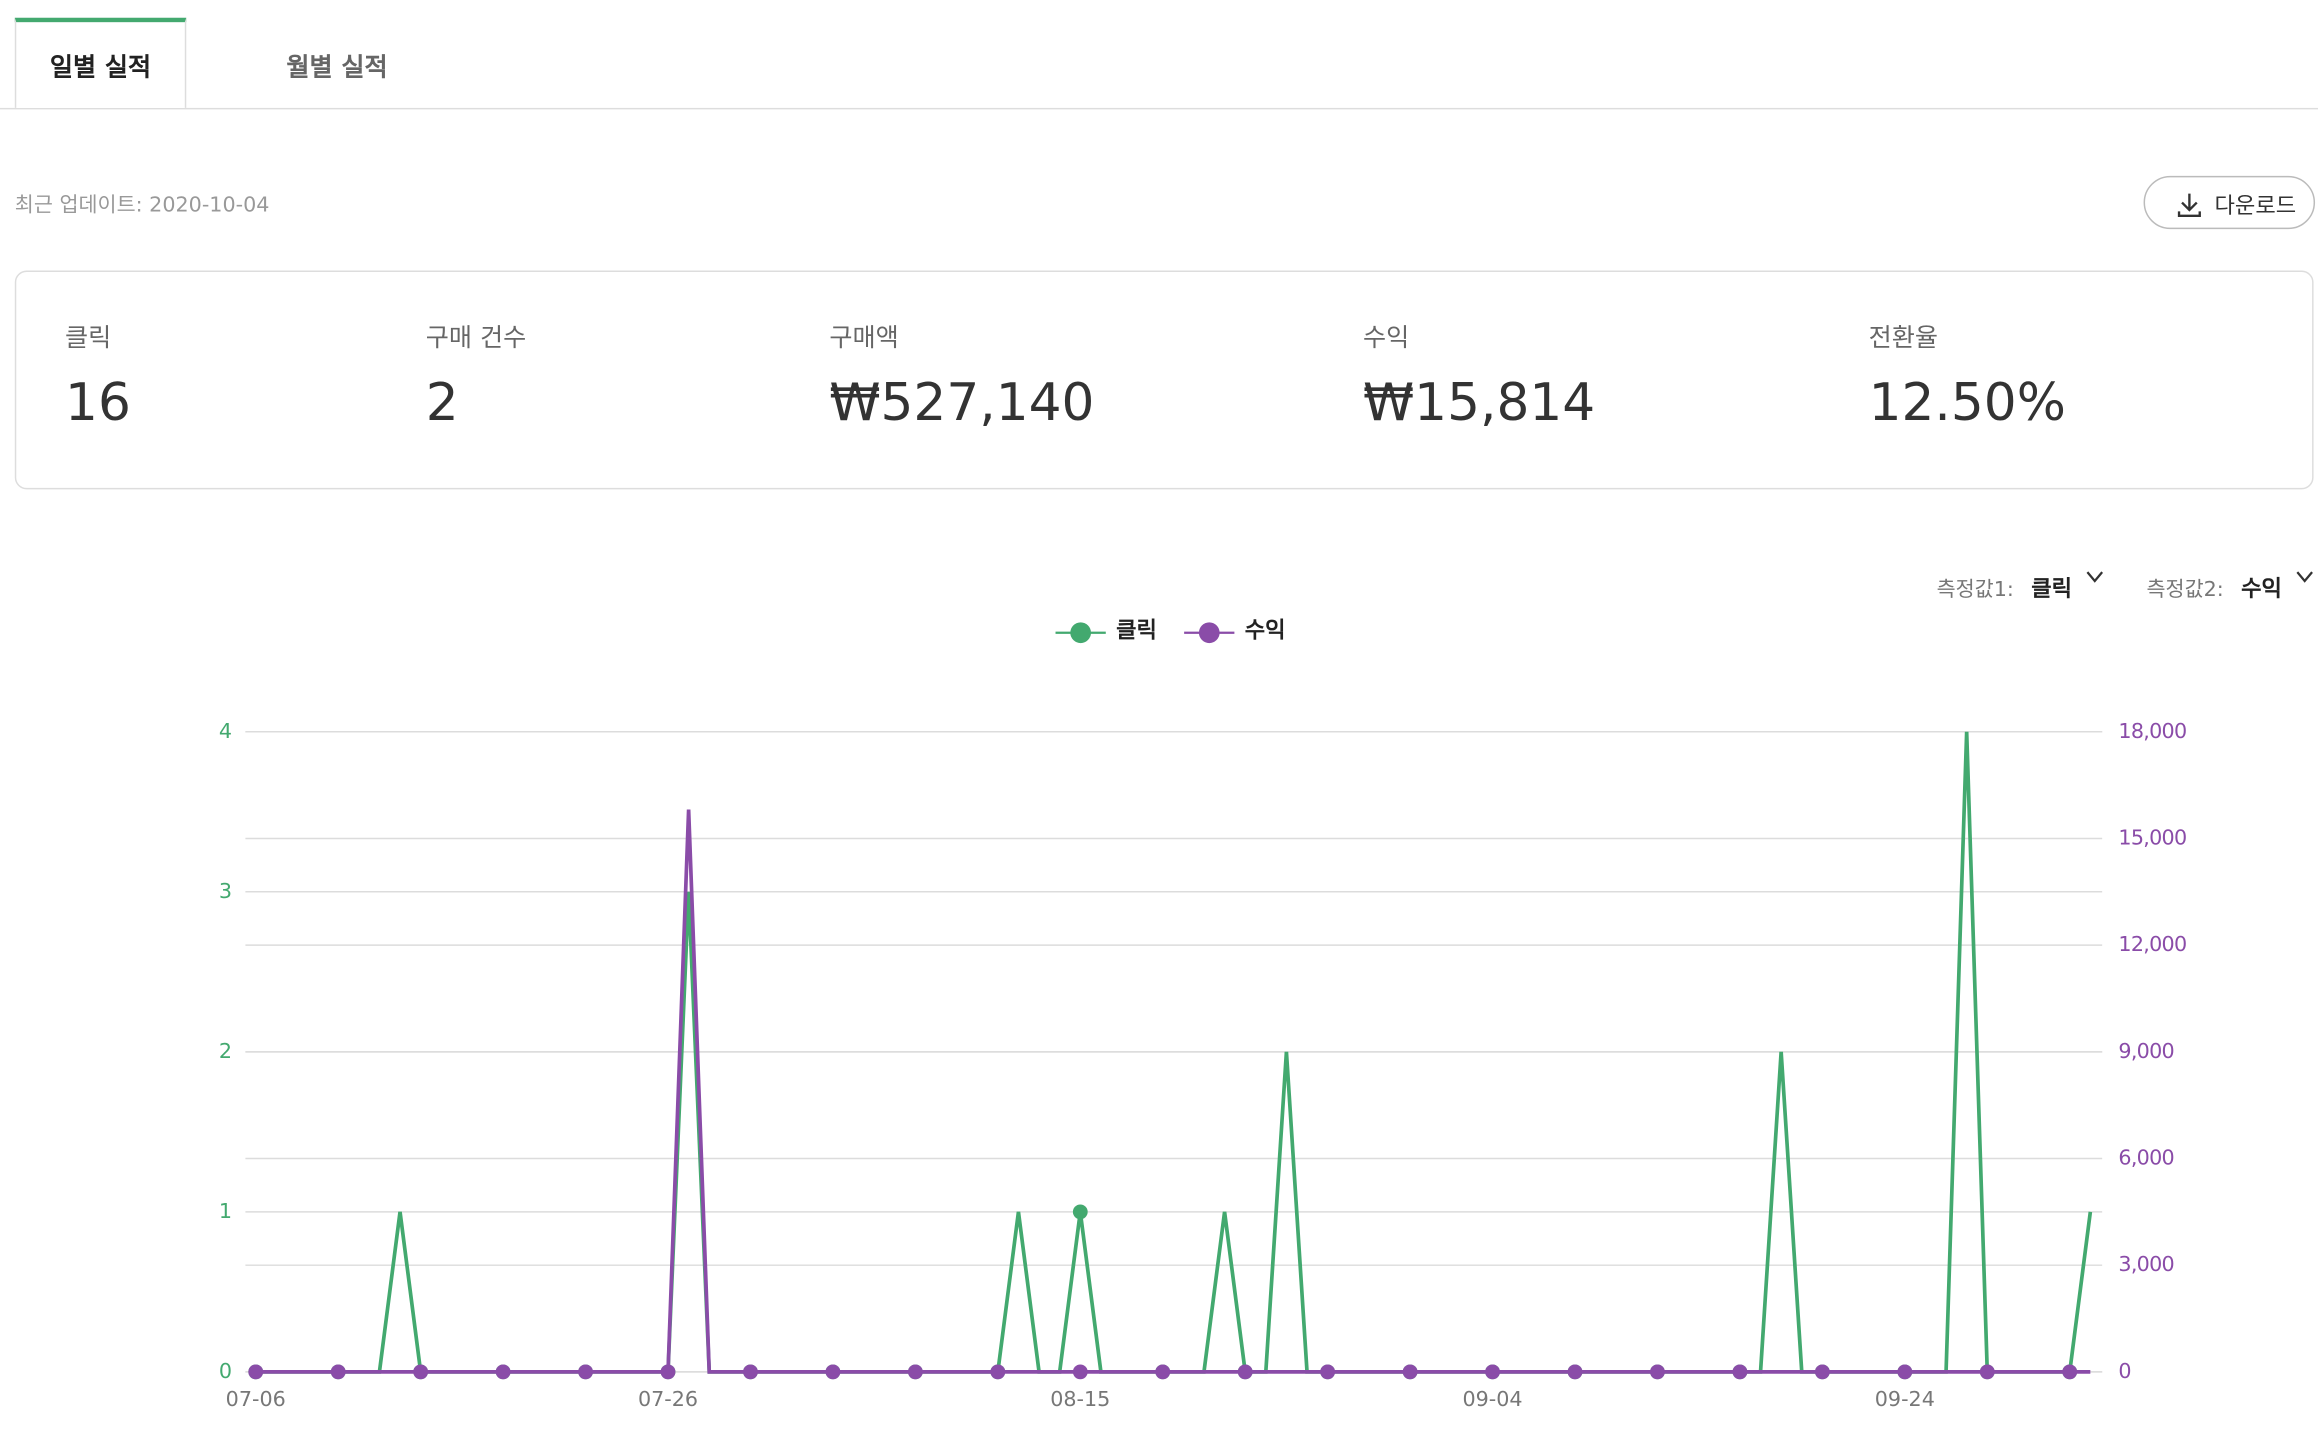 The image size is (2318, 1456). I want to click on x-tick-label: 09-24, so click(1905, 1399).